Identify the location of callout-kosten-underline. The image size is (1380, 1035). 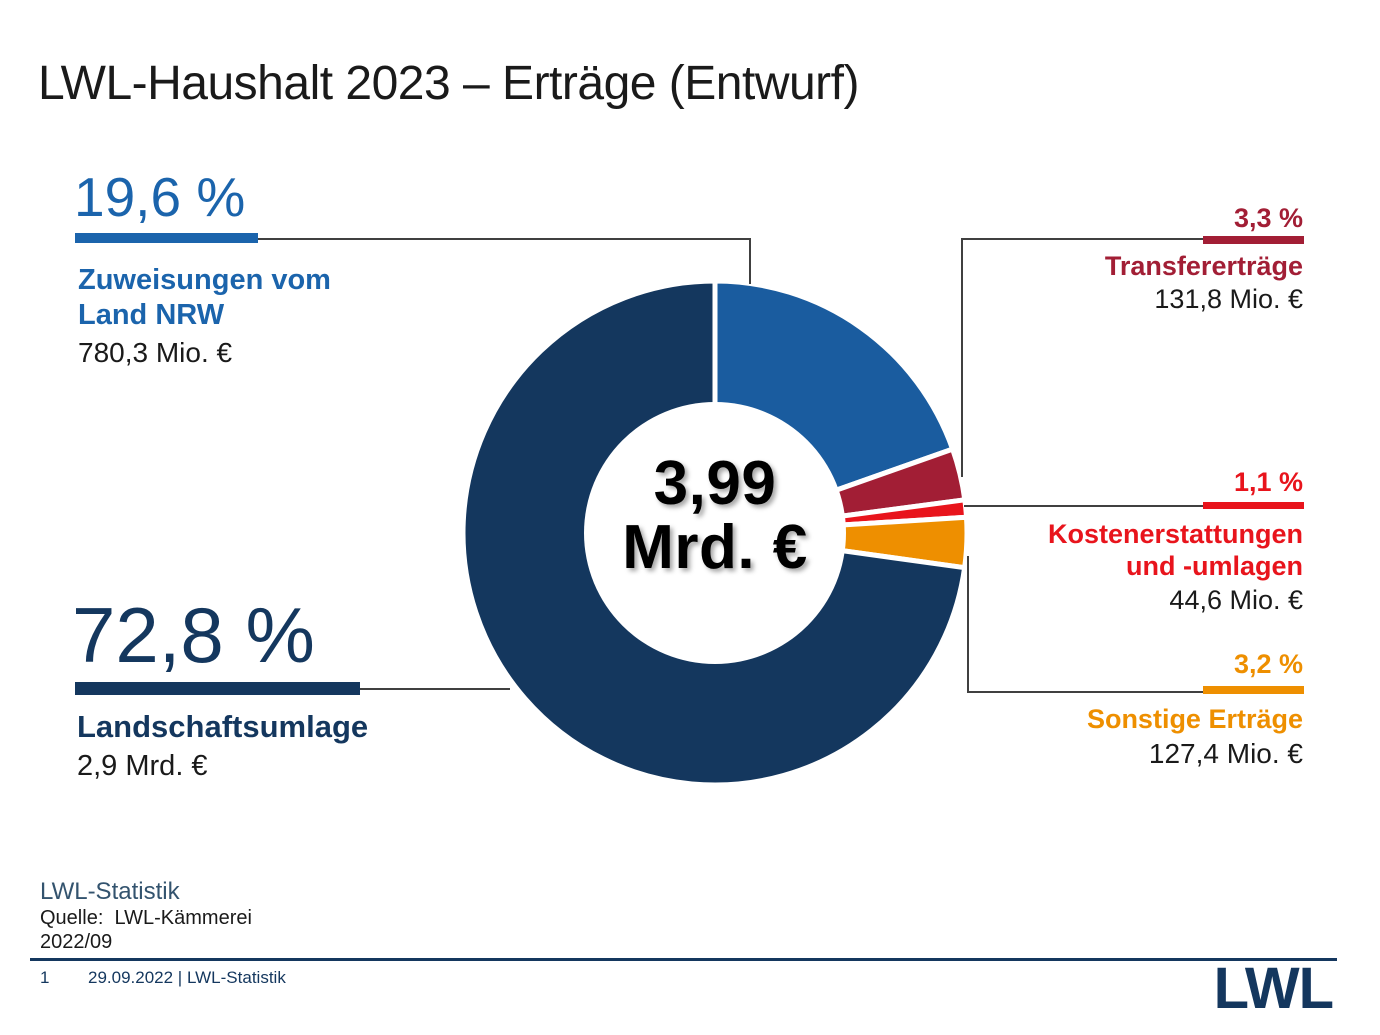
(1253, 505).